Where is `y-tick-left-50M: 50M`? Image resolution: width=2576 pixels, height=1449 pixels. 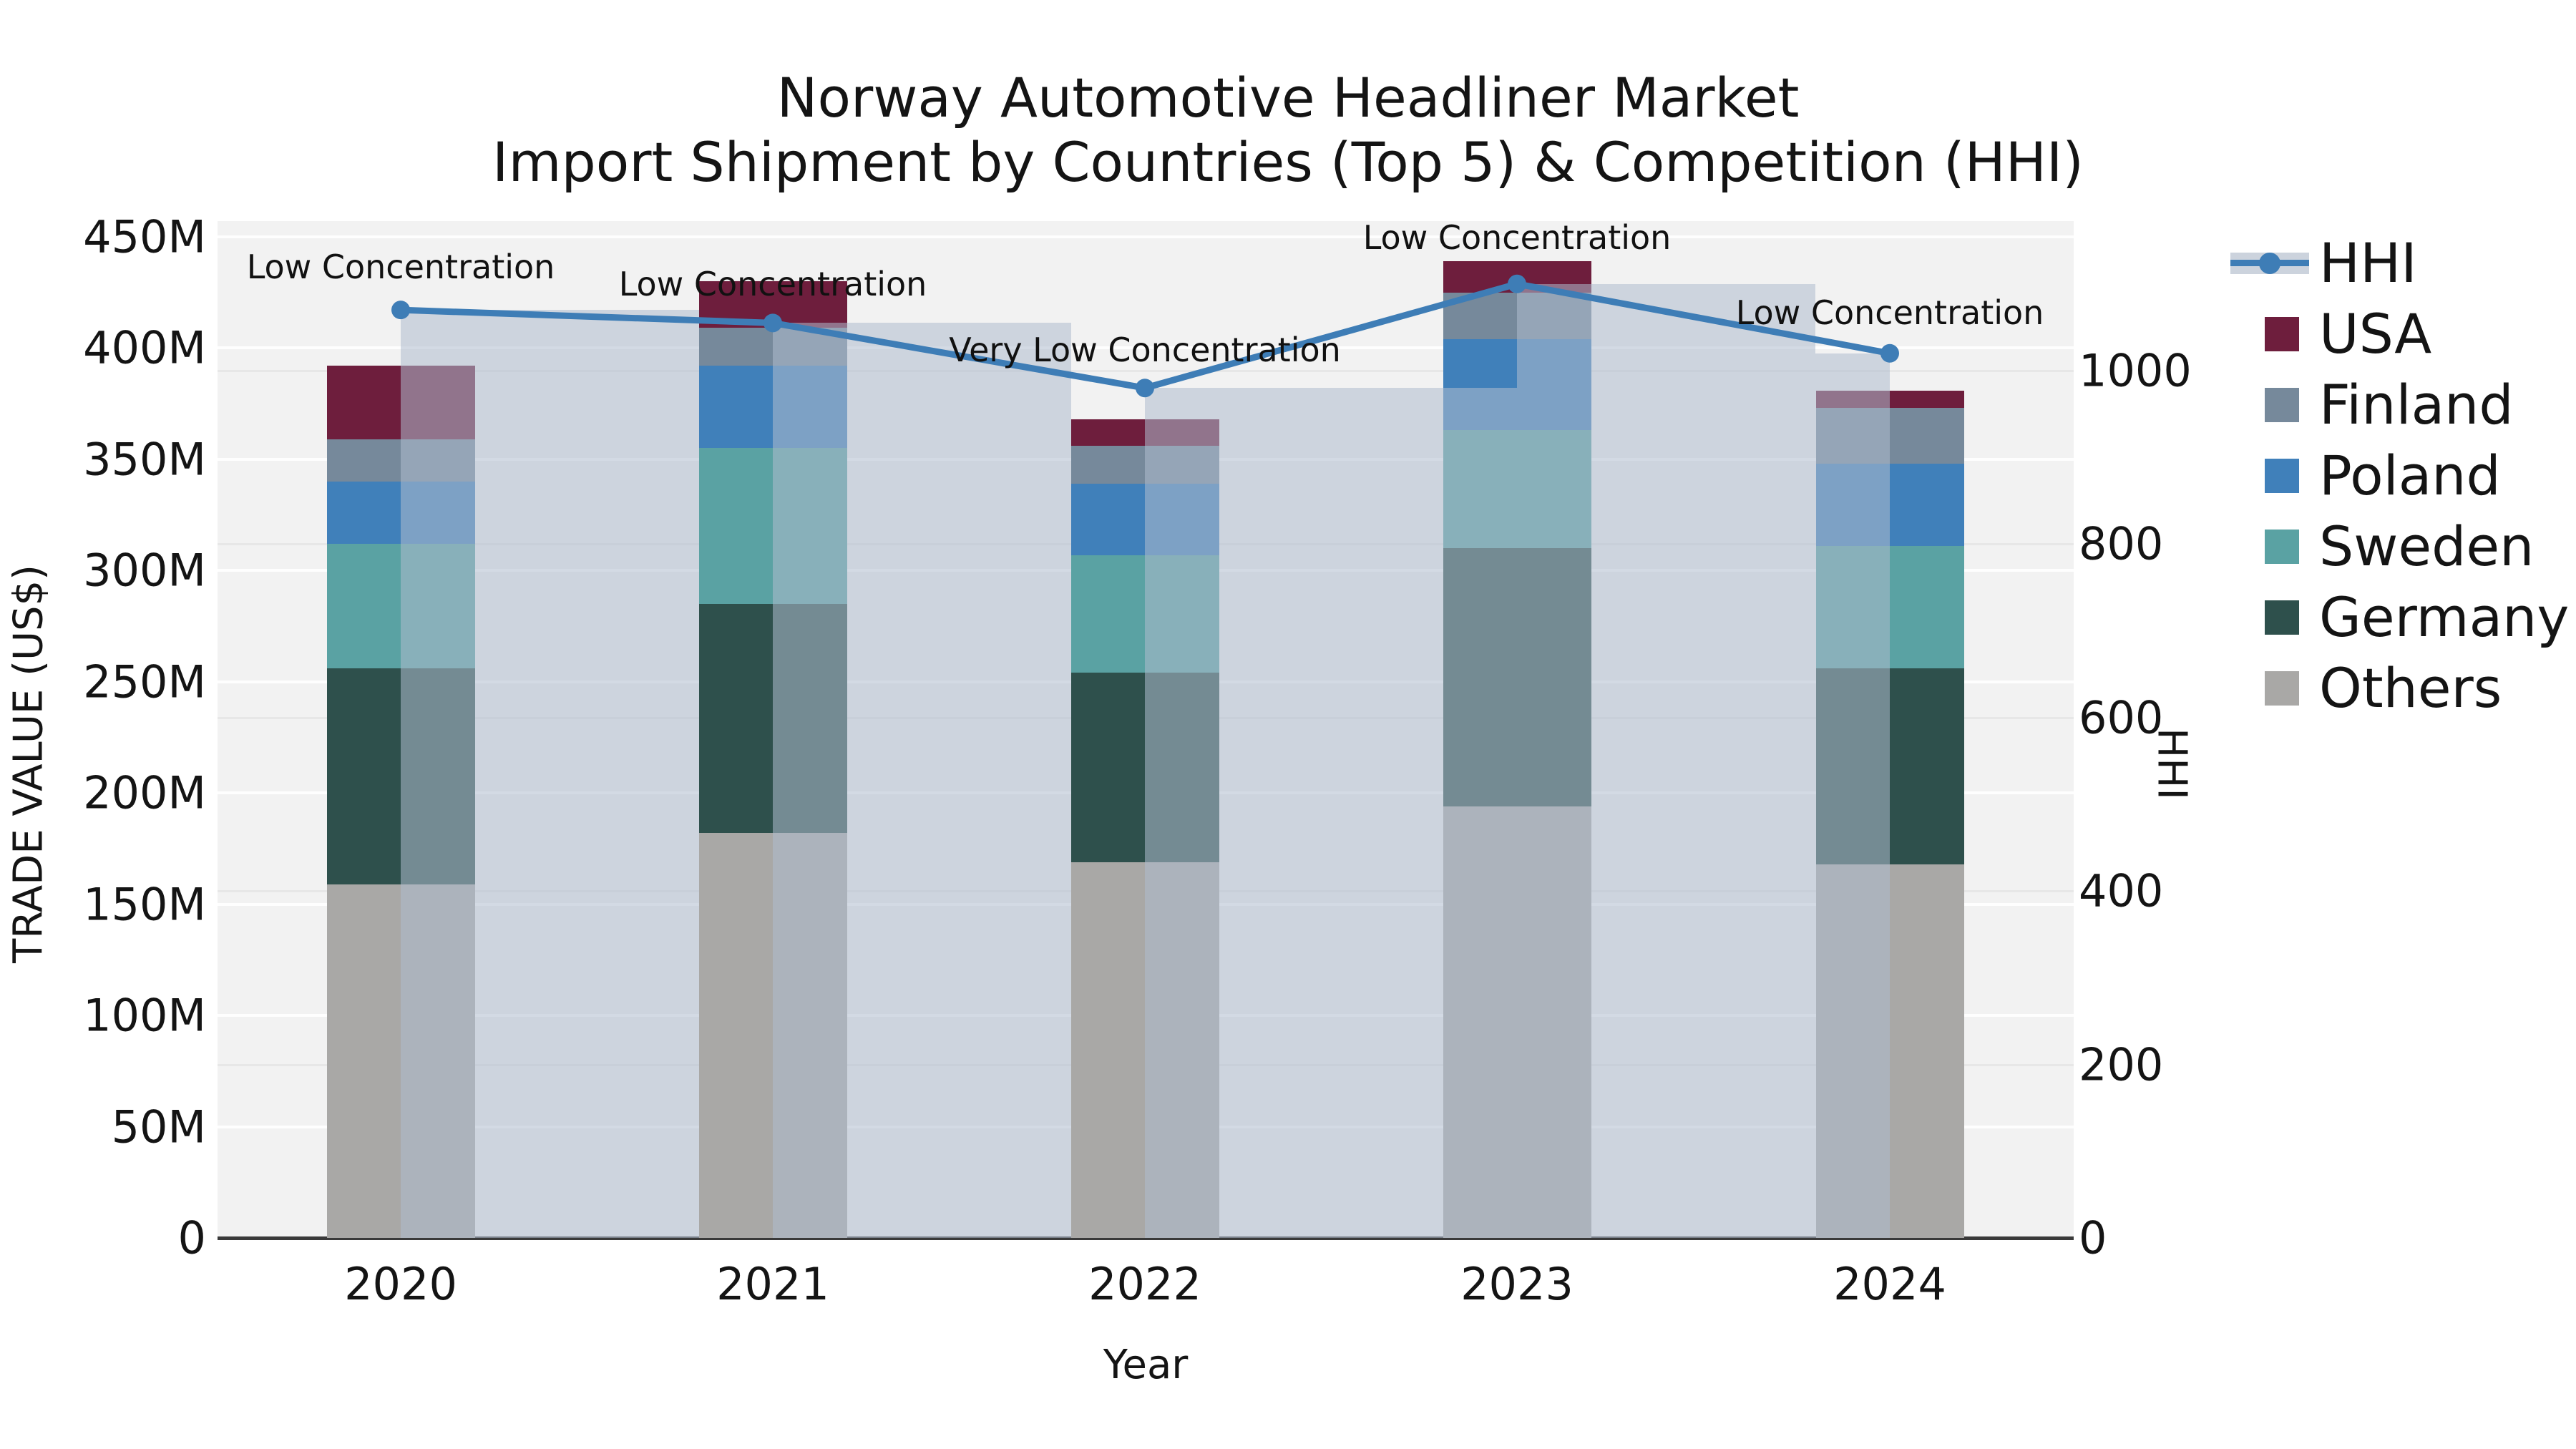 y-tick-left-50M: 50M is located at coordinates (158, 1127).